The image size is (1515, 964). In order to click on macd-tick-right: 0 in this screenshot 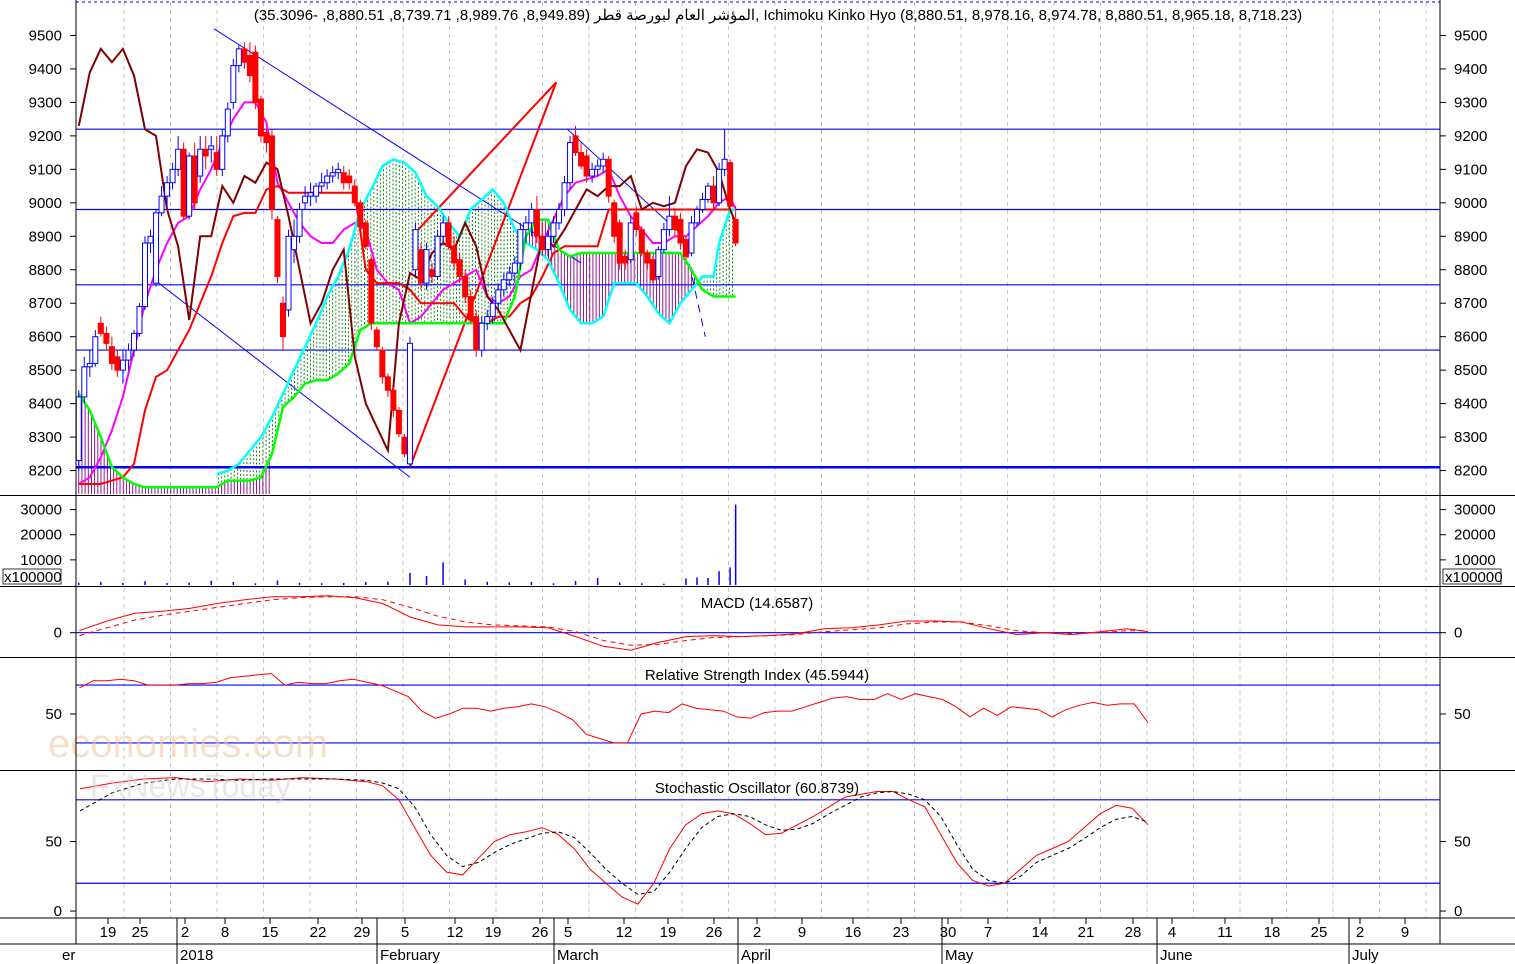, I will do `click(1458, 633)`.